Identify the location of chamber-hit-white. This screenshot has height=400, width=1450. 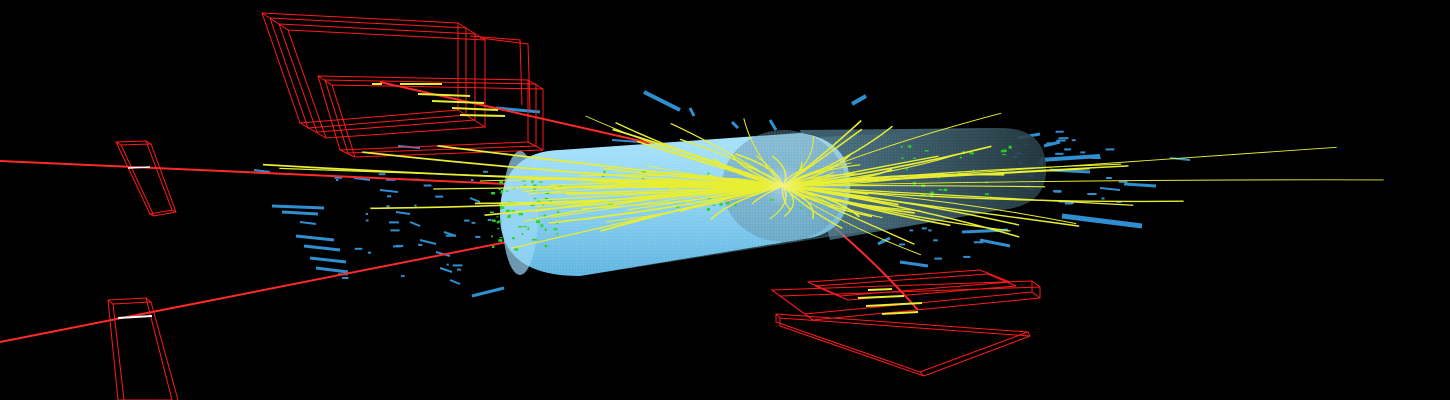
(135, 242).